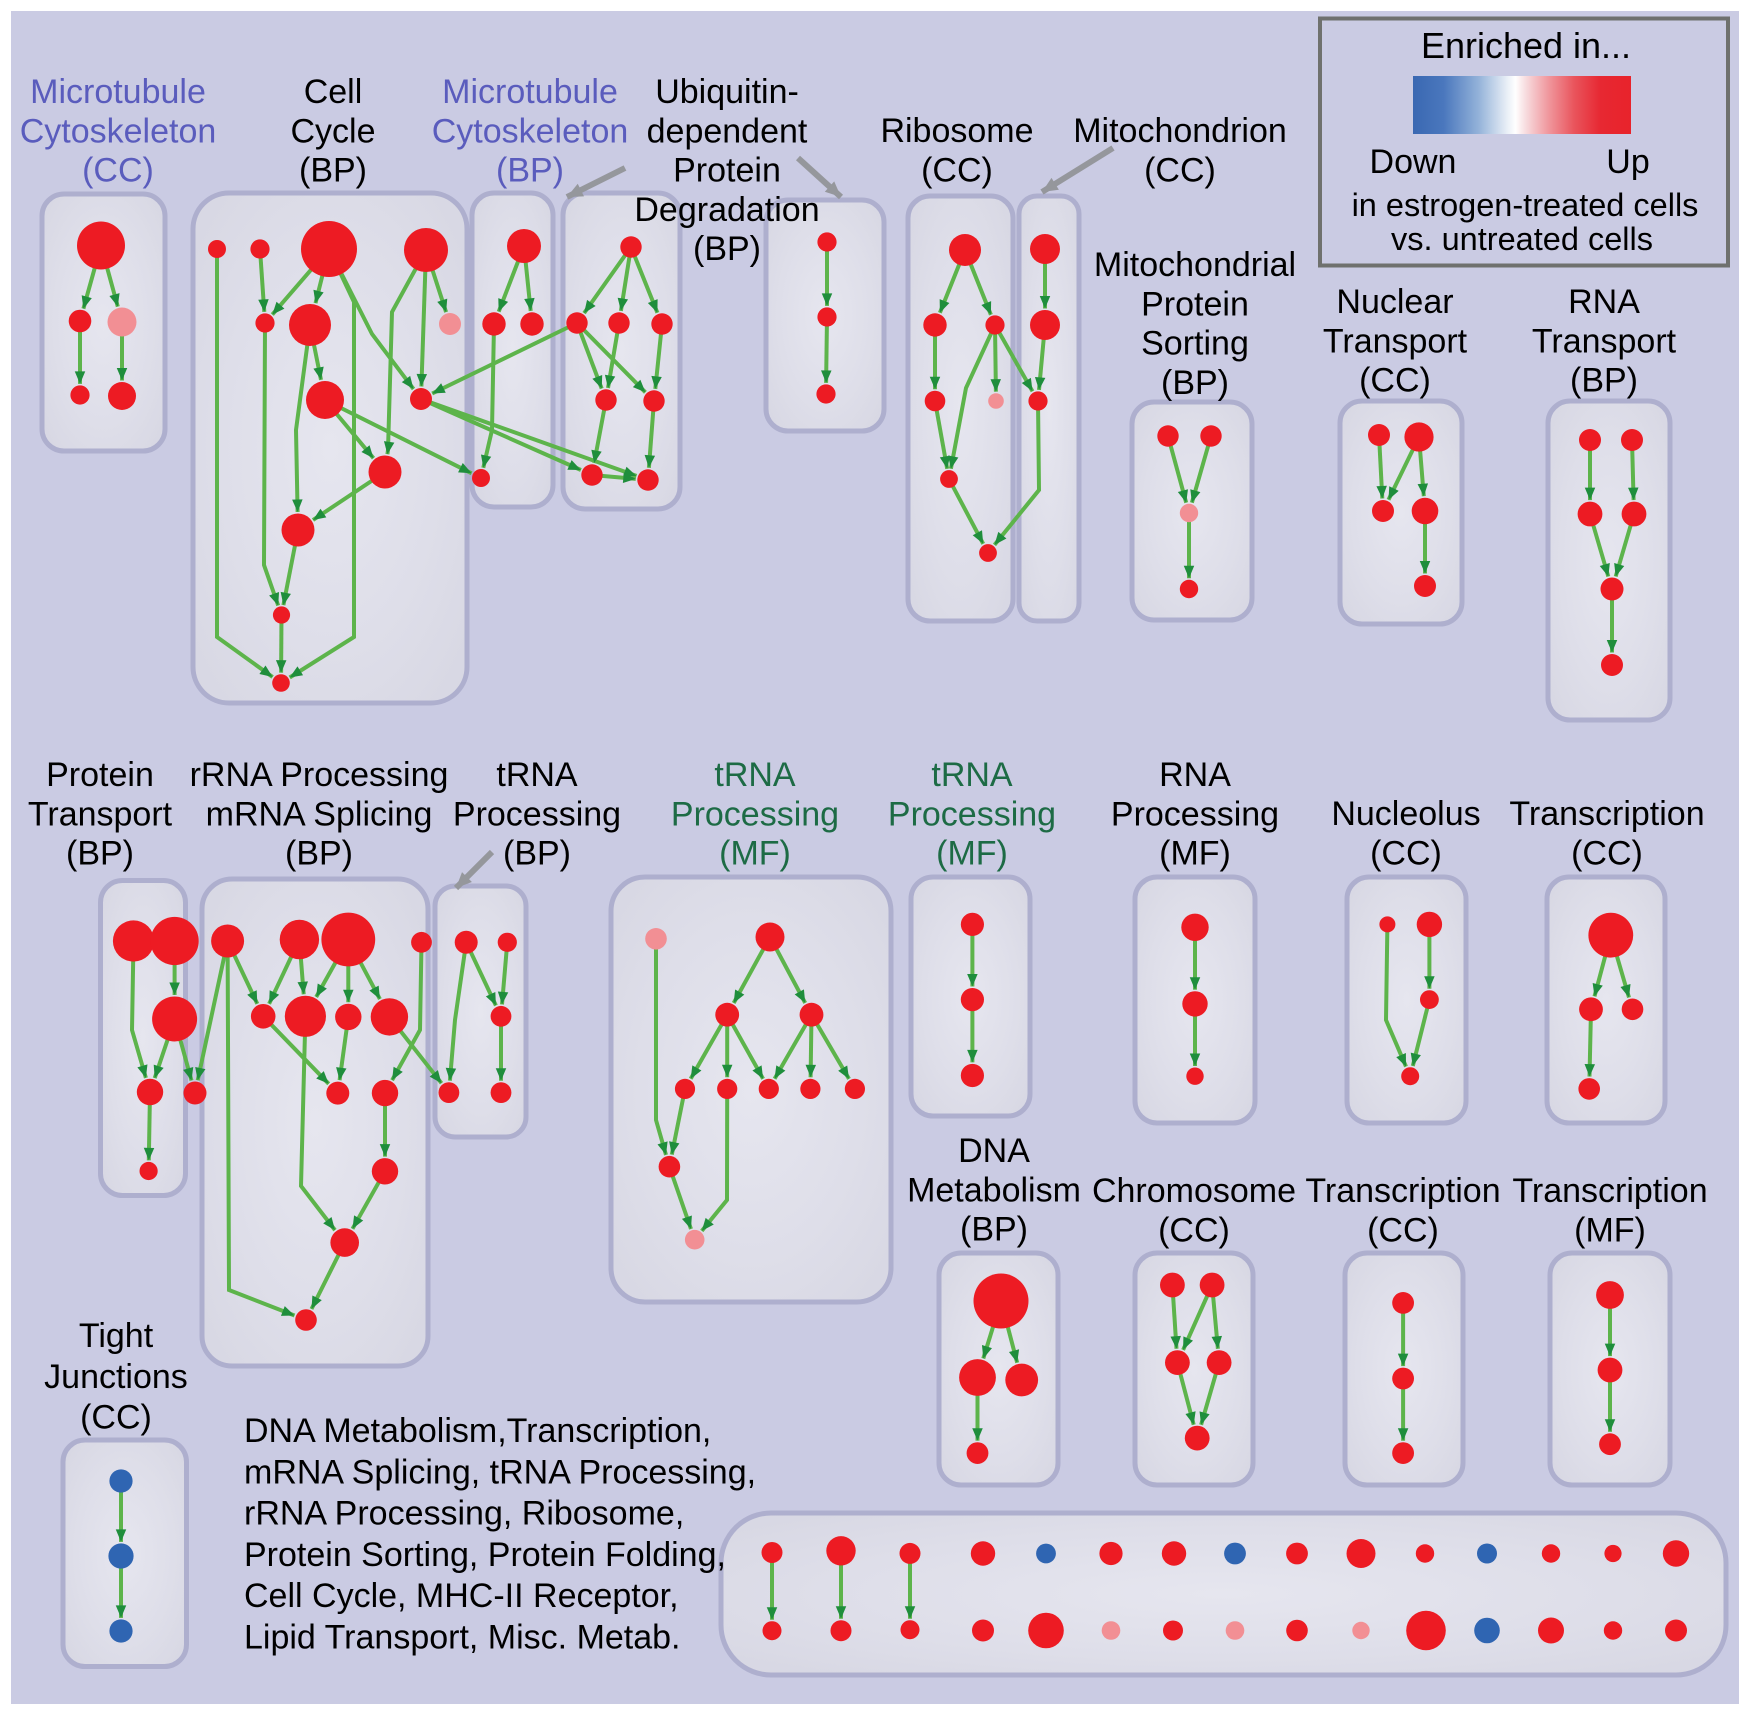 The width and height of the screenshot is (1750, 1715). What do you see at coordinates (116, 1377) in the screenshot?
I see `svg-text: Junctions` at bounding box center [116, 1377].